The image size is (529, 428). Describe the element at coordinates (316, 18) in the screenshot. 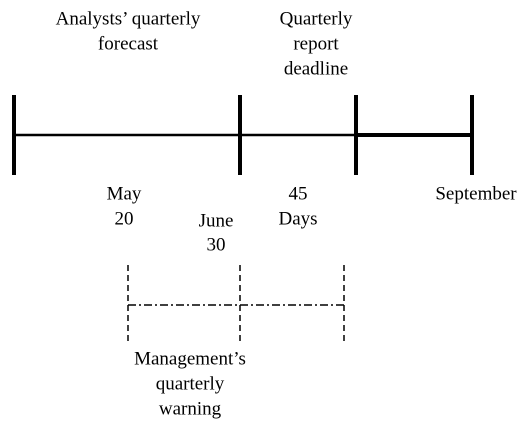

I see `label: Quarterly` at that location.